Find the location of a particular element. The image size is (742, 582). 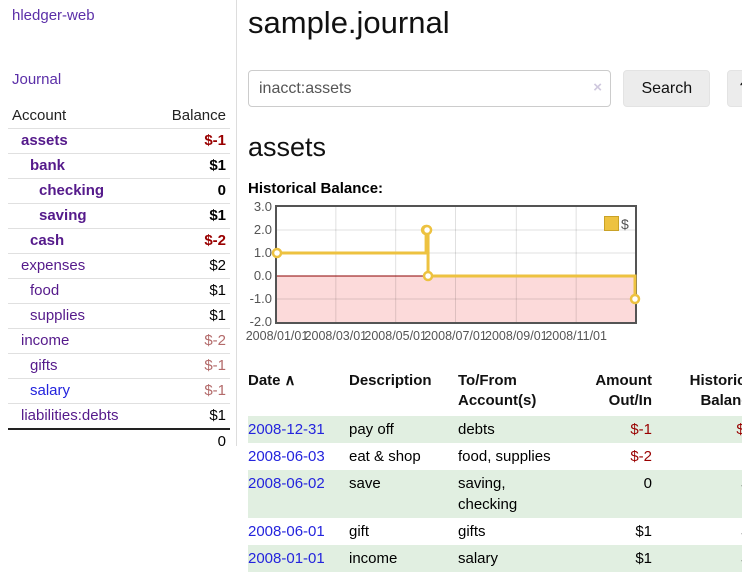

table-row: expenses $2 is located at coordinates (119, 266).